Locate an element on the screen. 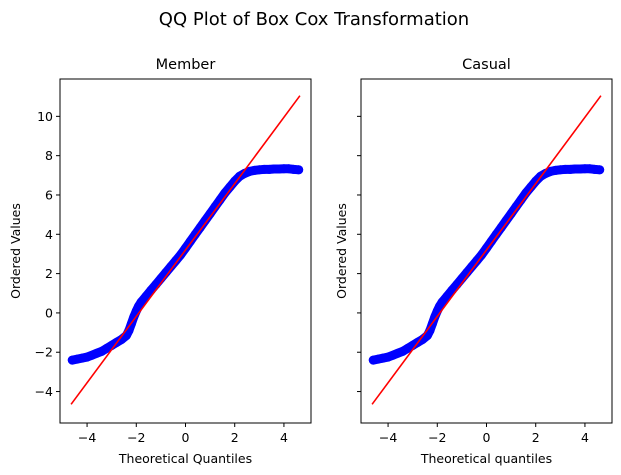  member-y-tick-label: −4 is located at coordinates (44, 391).